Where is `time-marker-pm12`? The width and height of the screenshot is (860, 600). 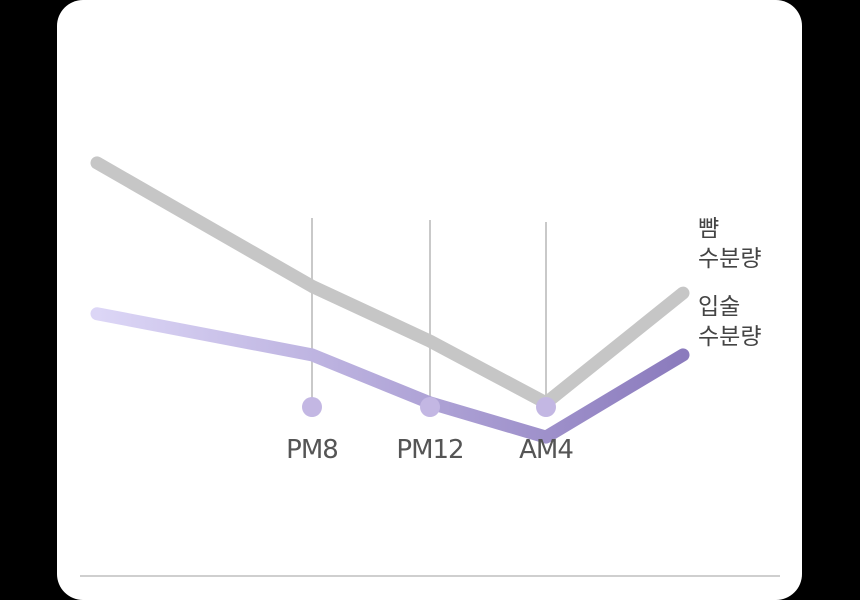
time-marker-pm12 is located at coordinates (430, 407).